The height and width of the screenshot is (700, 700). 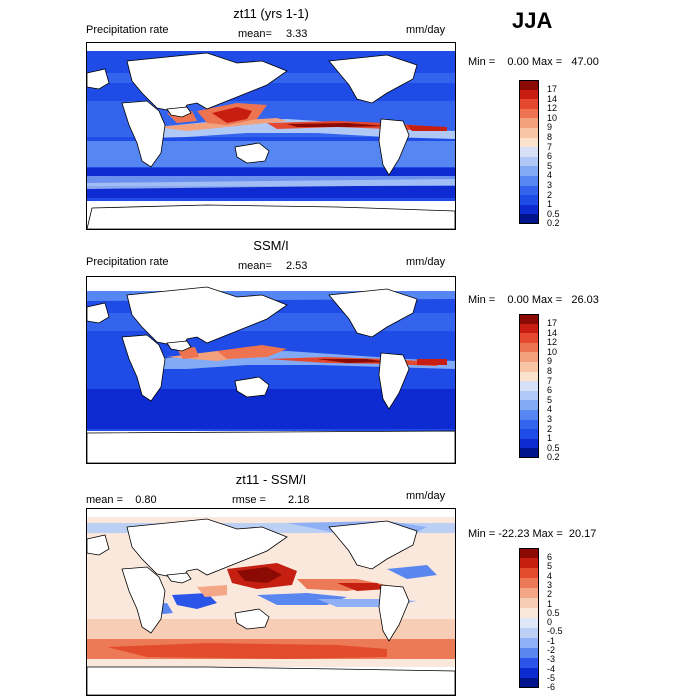 What do you see at coordinates (553, 447) in the screenshot?
I see `panel2-cb-label: 0.5` at bounding box center [553, 447].